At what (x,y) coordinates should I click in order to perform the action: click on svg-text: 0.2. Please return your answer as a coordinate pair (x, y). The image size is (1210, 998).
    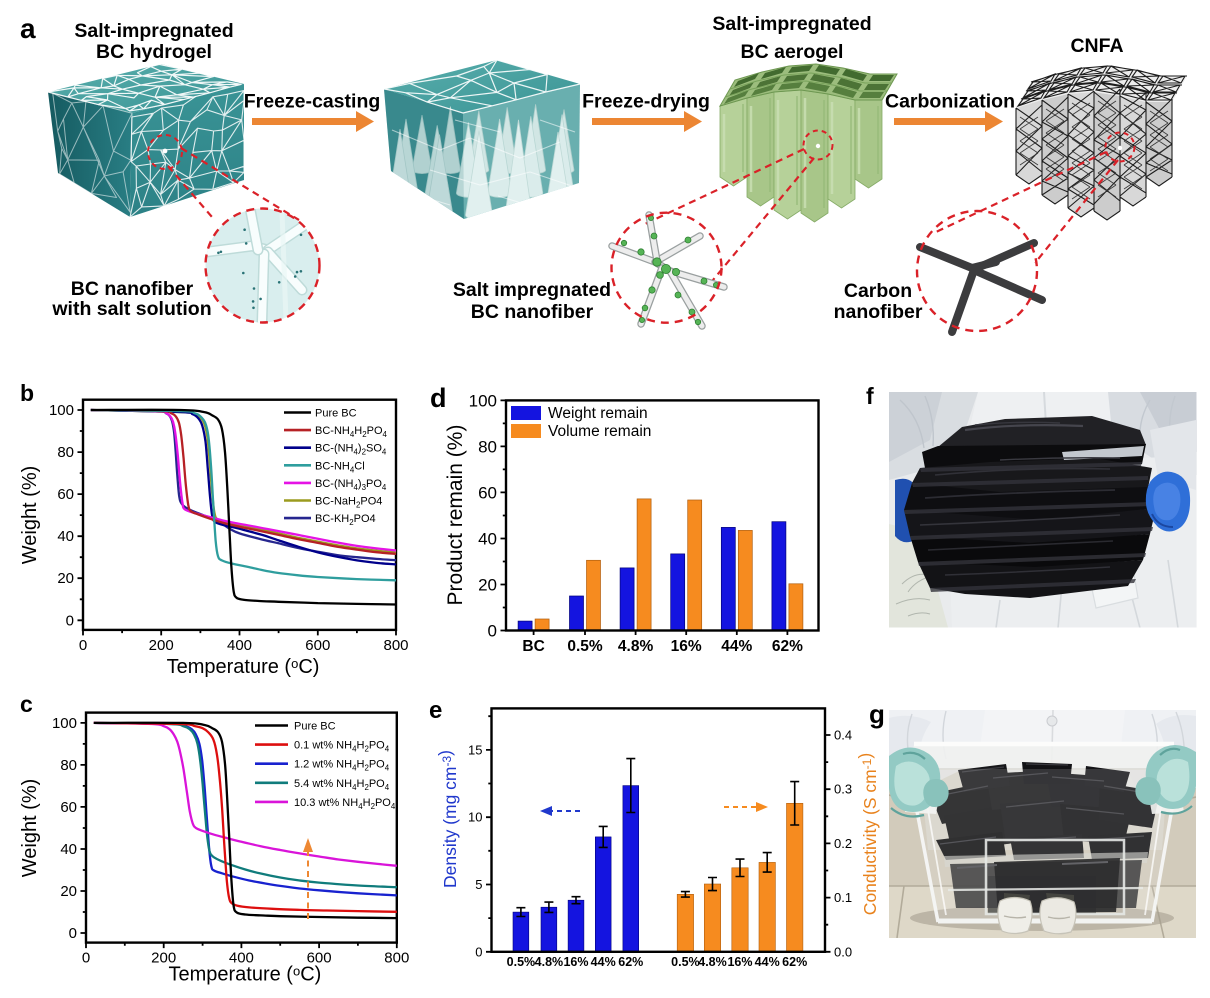
    Looking at the image, I should click on (843, 843).